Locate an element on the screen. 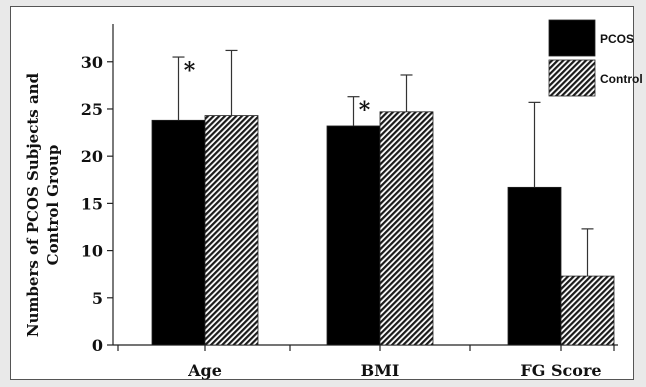 This screenshot has height=387, width=646. legend: PCOS Control is located at coordinates (595, 58).